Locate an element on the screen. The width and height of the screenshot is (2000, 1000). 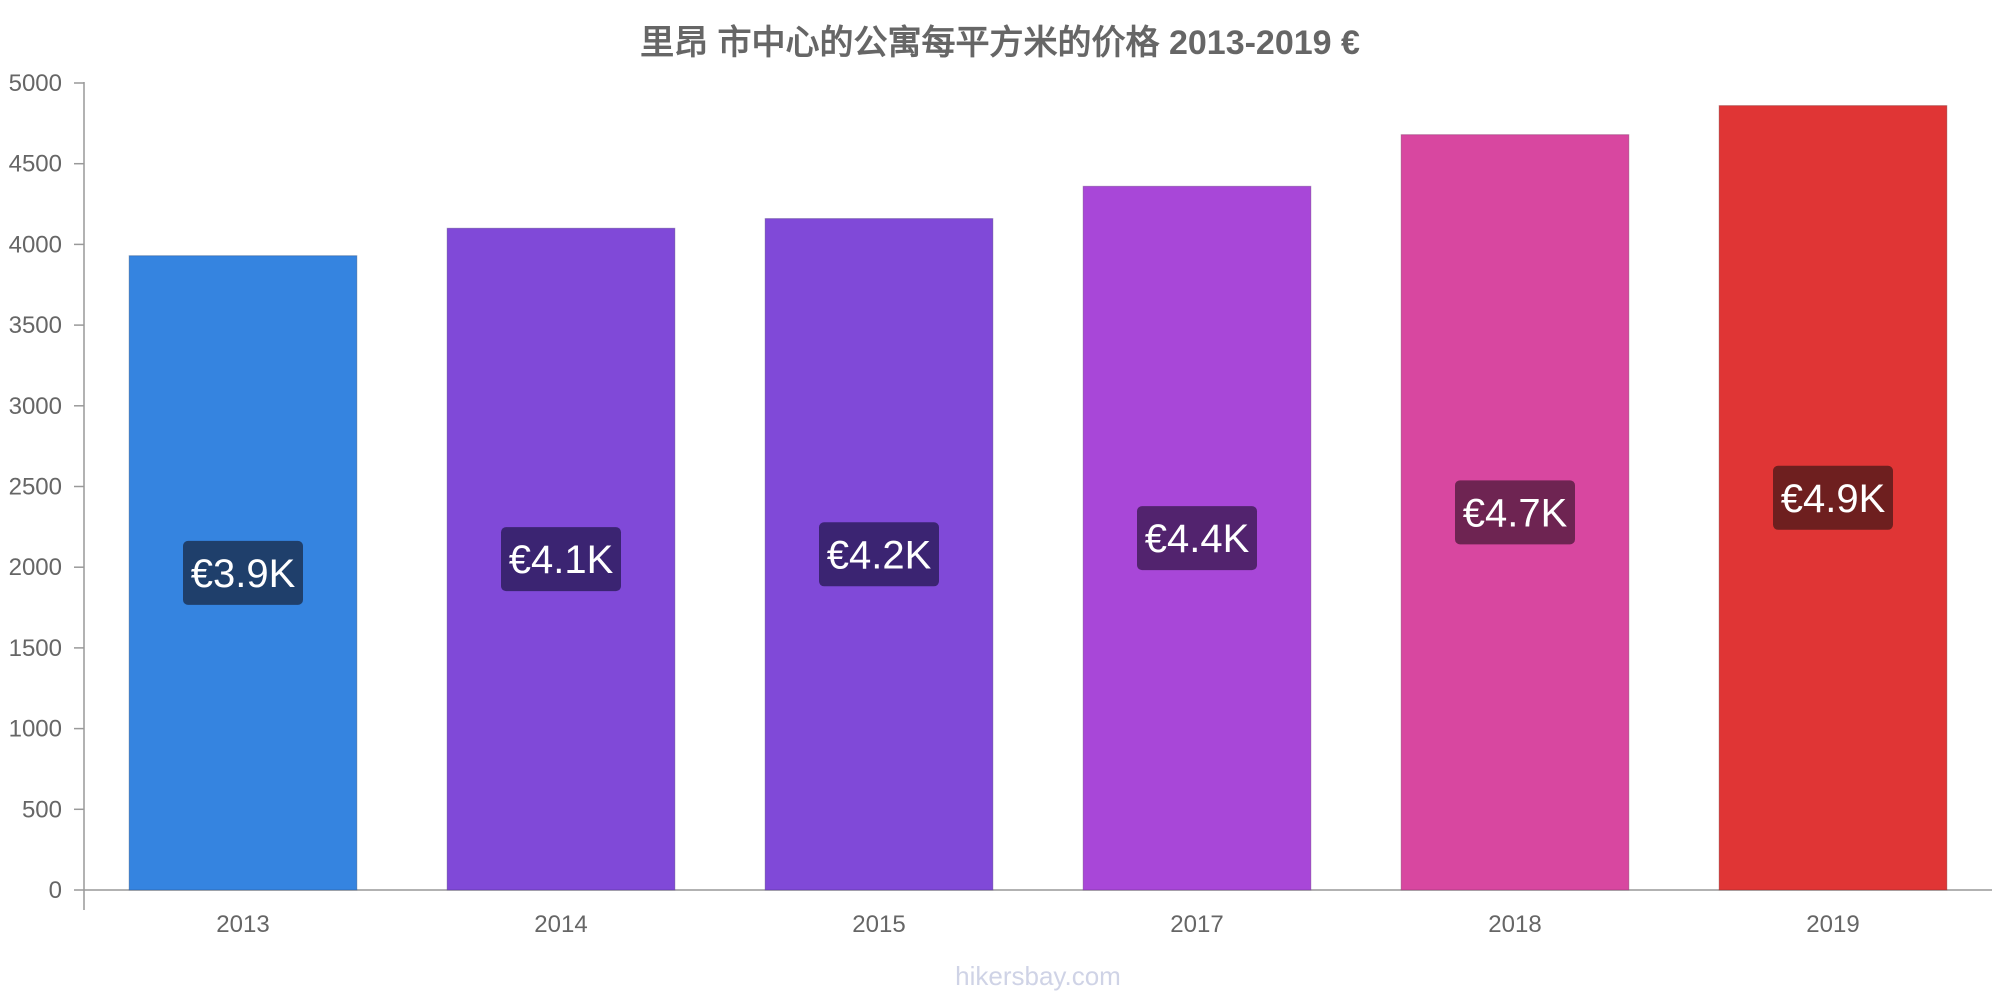
value-labels: €3.9K €4.1K €4.2K €4.4K €4.7K €4.9K is located at coordinates (1038, 535).